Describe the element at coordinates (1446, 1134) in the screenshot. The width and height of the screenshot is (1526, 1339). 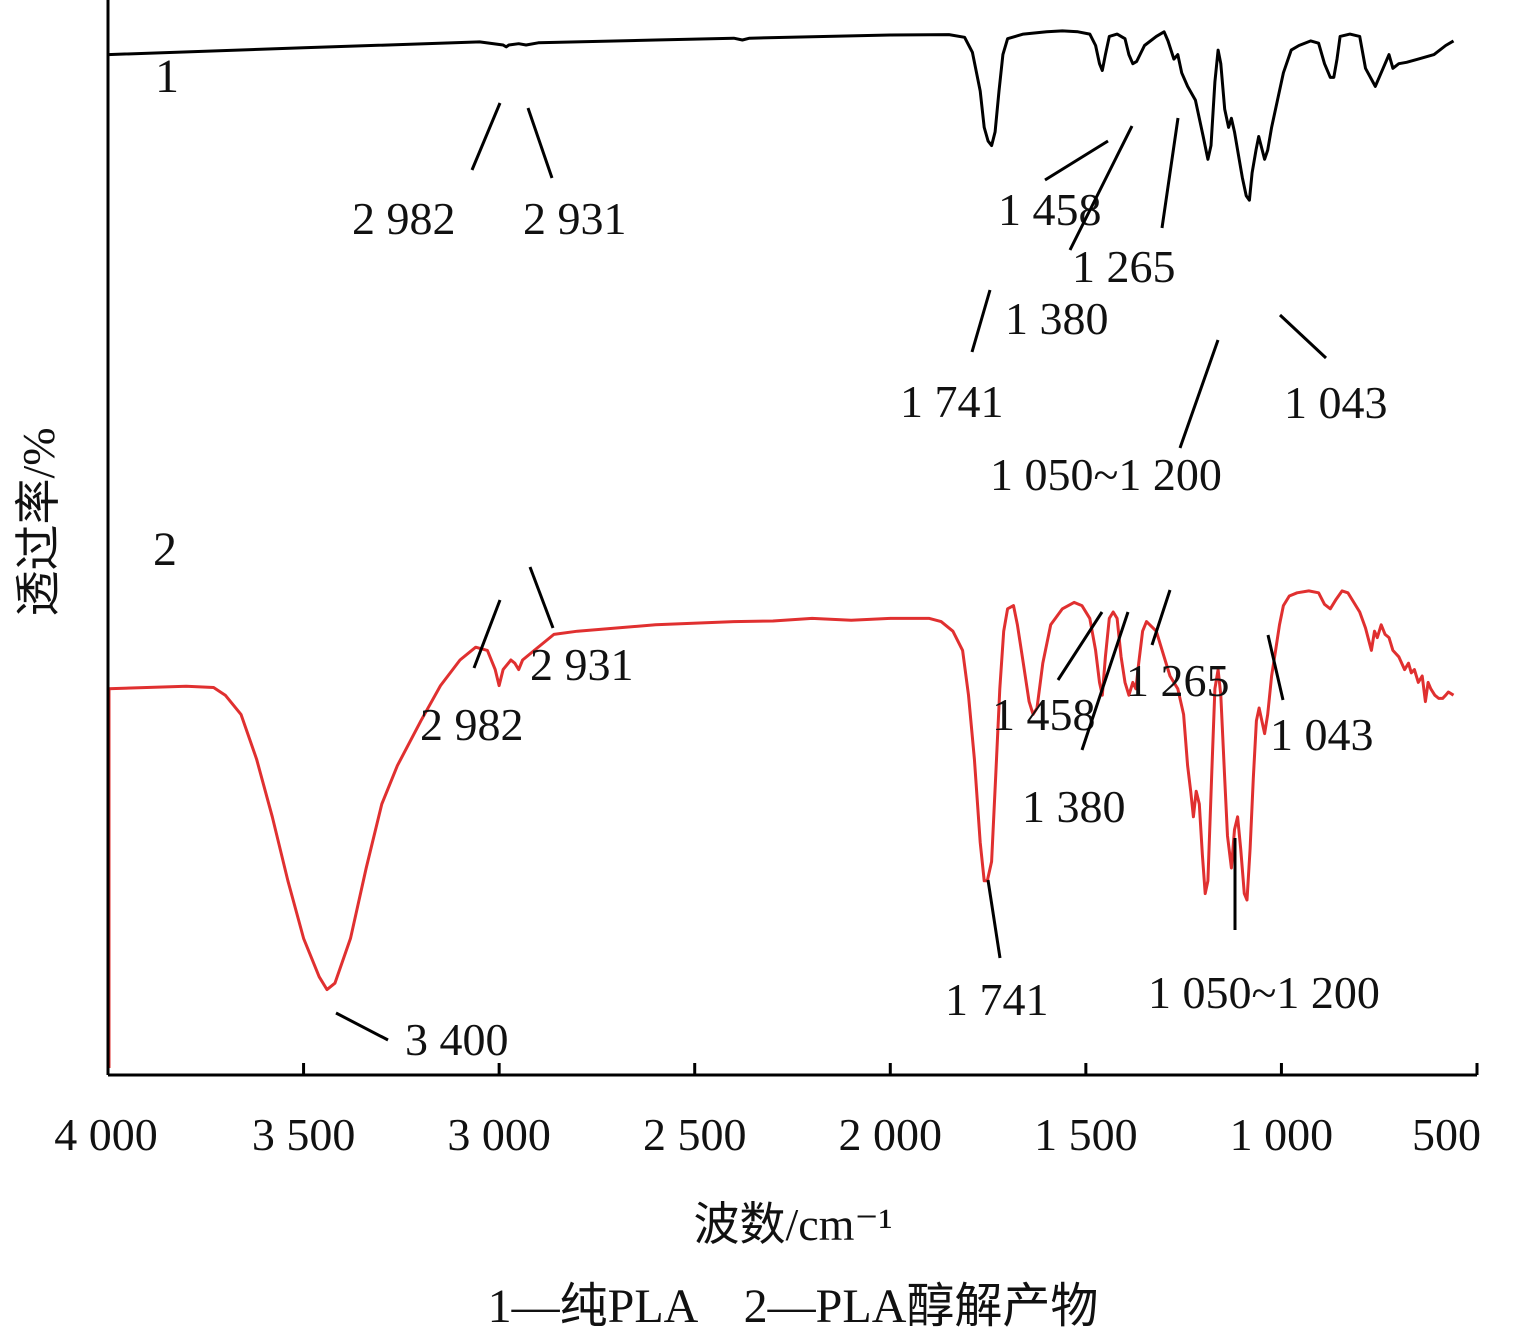
I see `x-tick-label: 500` at that location.